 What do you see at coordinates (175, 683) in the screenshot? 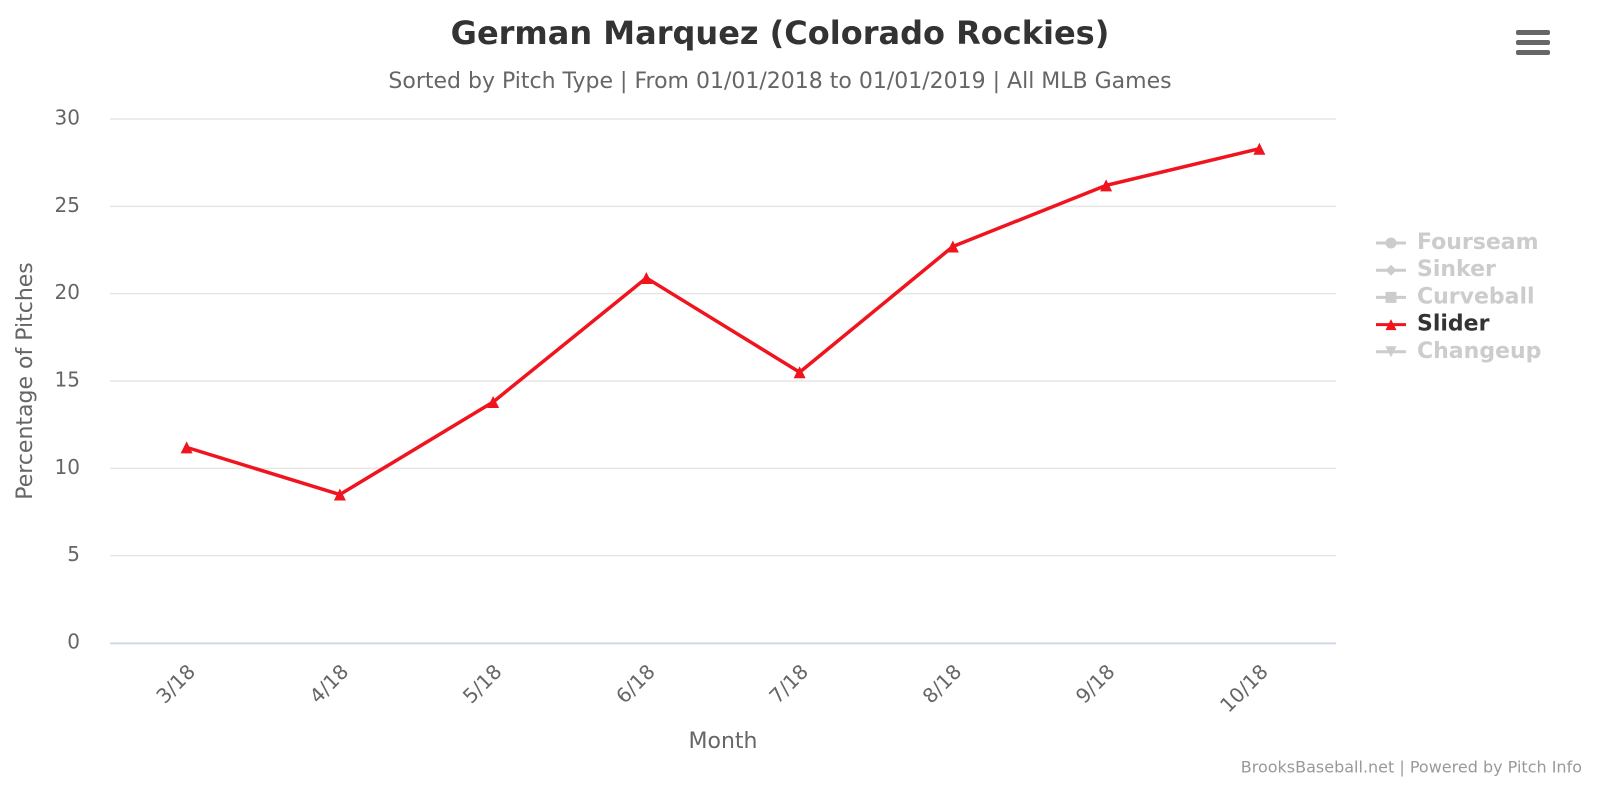
I see `x-tick-label: 3/18` at bounding box center [175, 683].